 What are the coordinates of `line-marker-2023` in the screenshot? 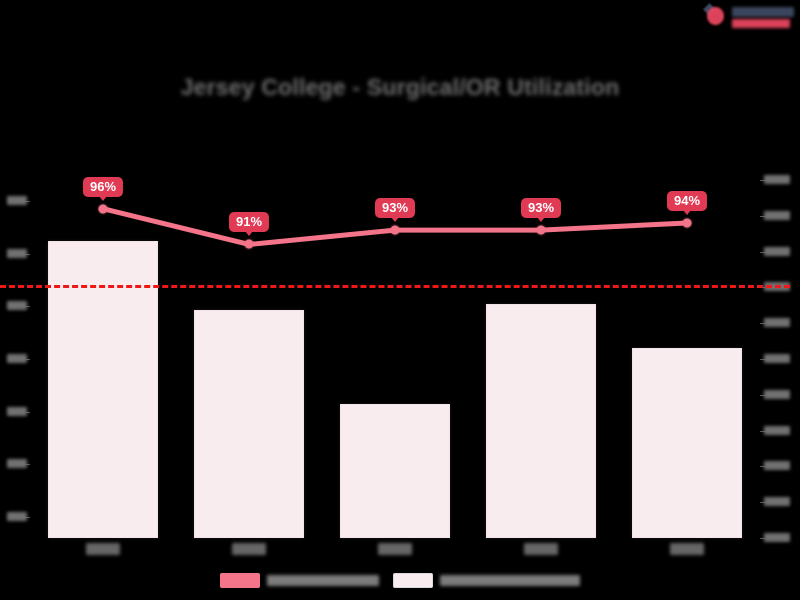 It's located at (687, 223).